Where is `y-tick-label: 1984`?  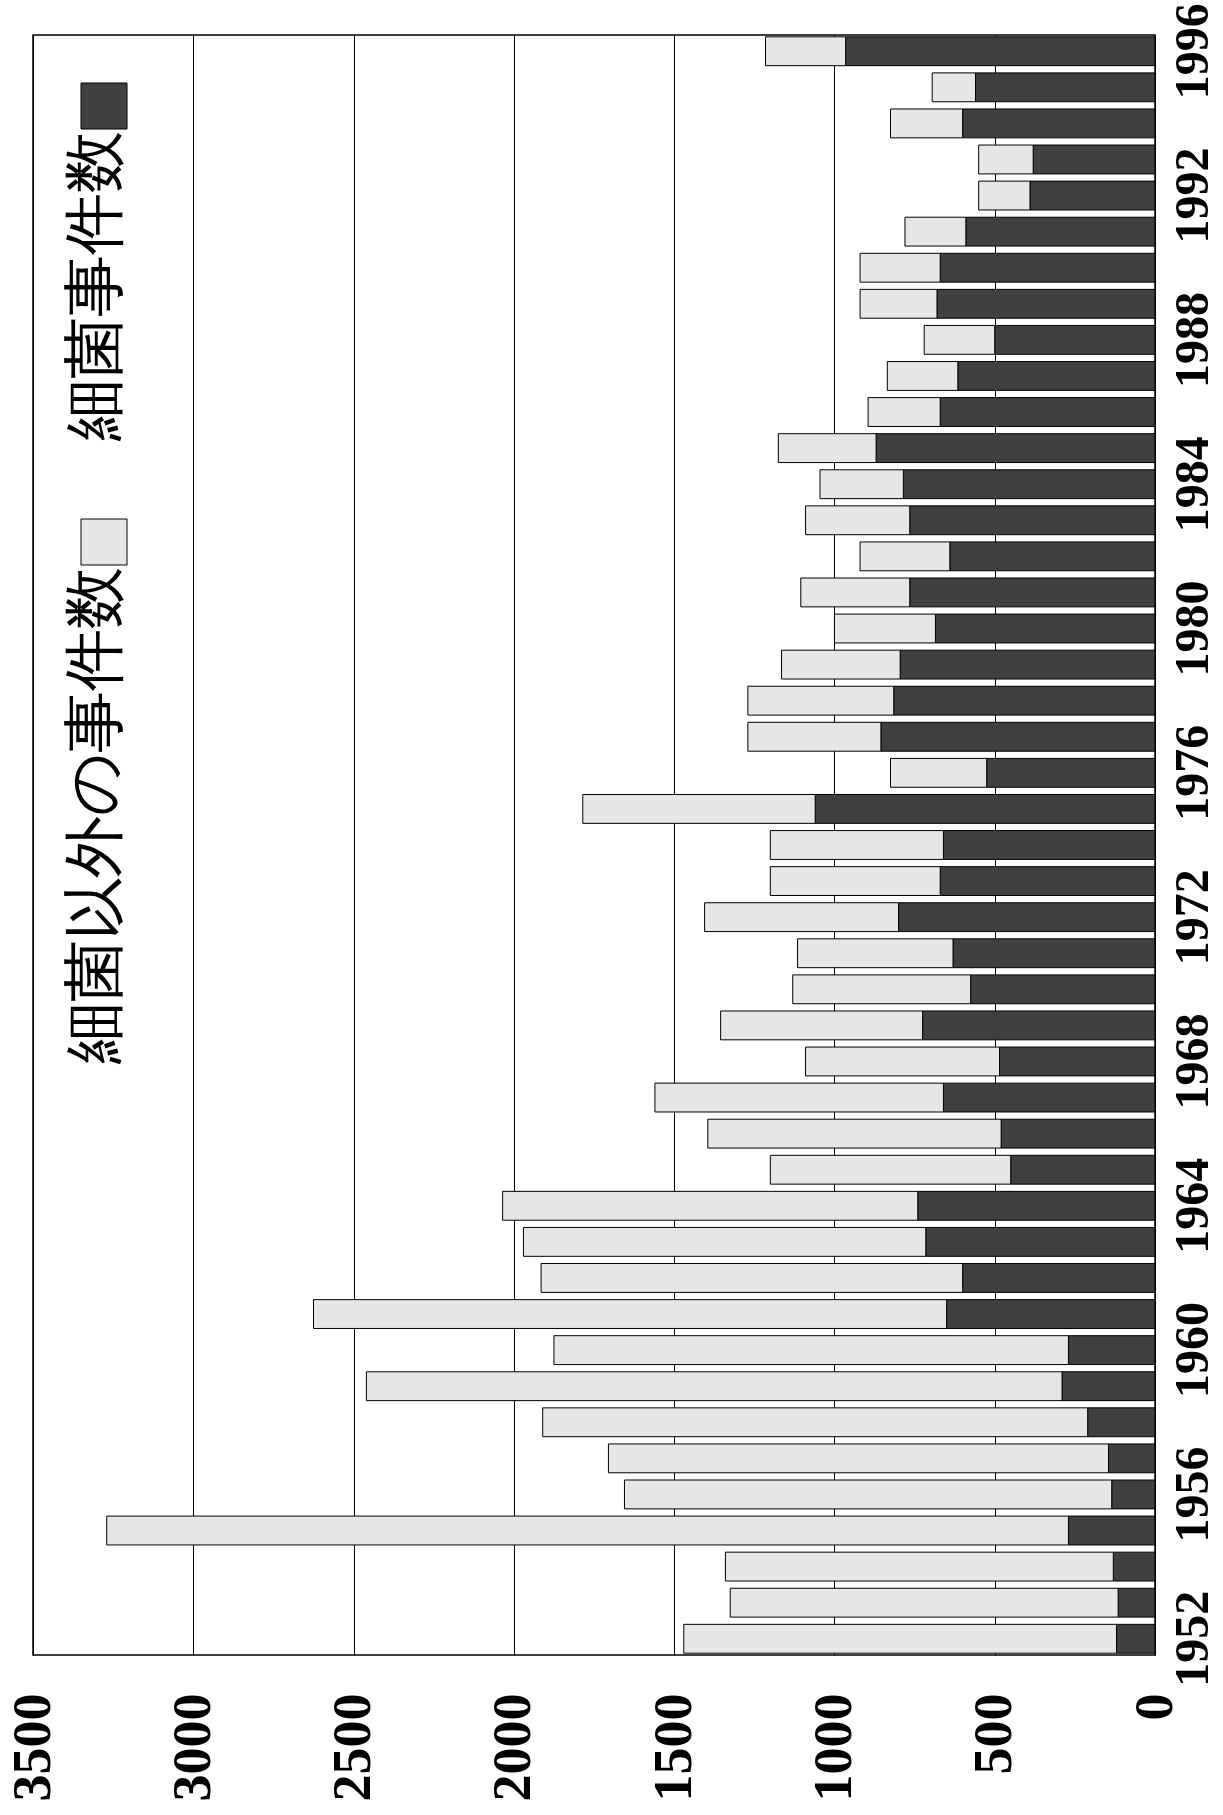 y-tick-label: 1984 is located at coordinates (1191, 484).